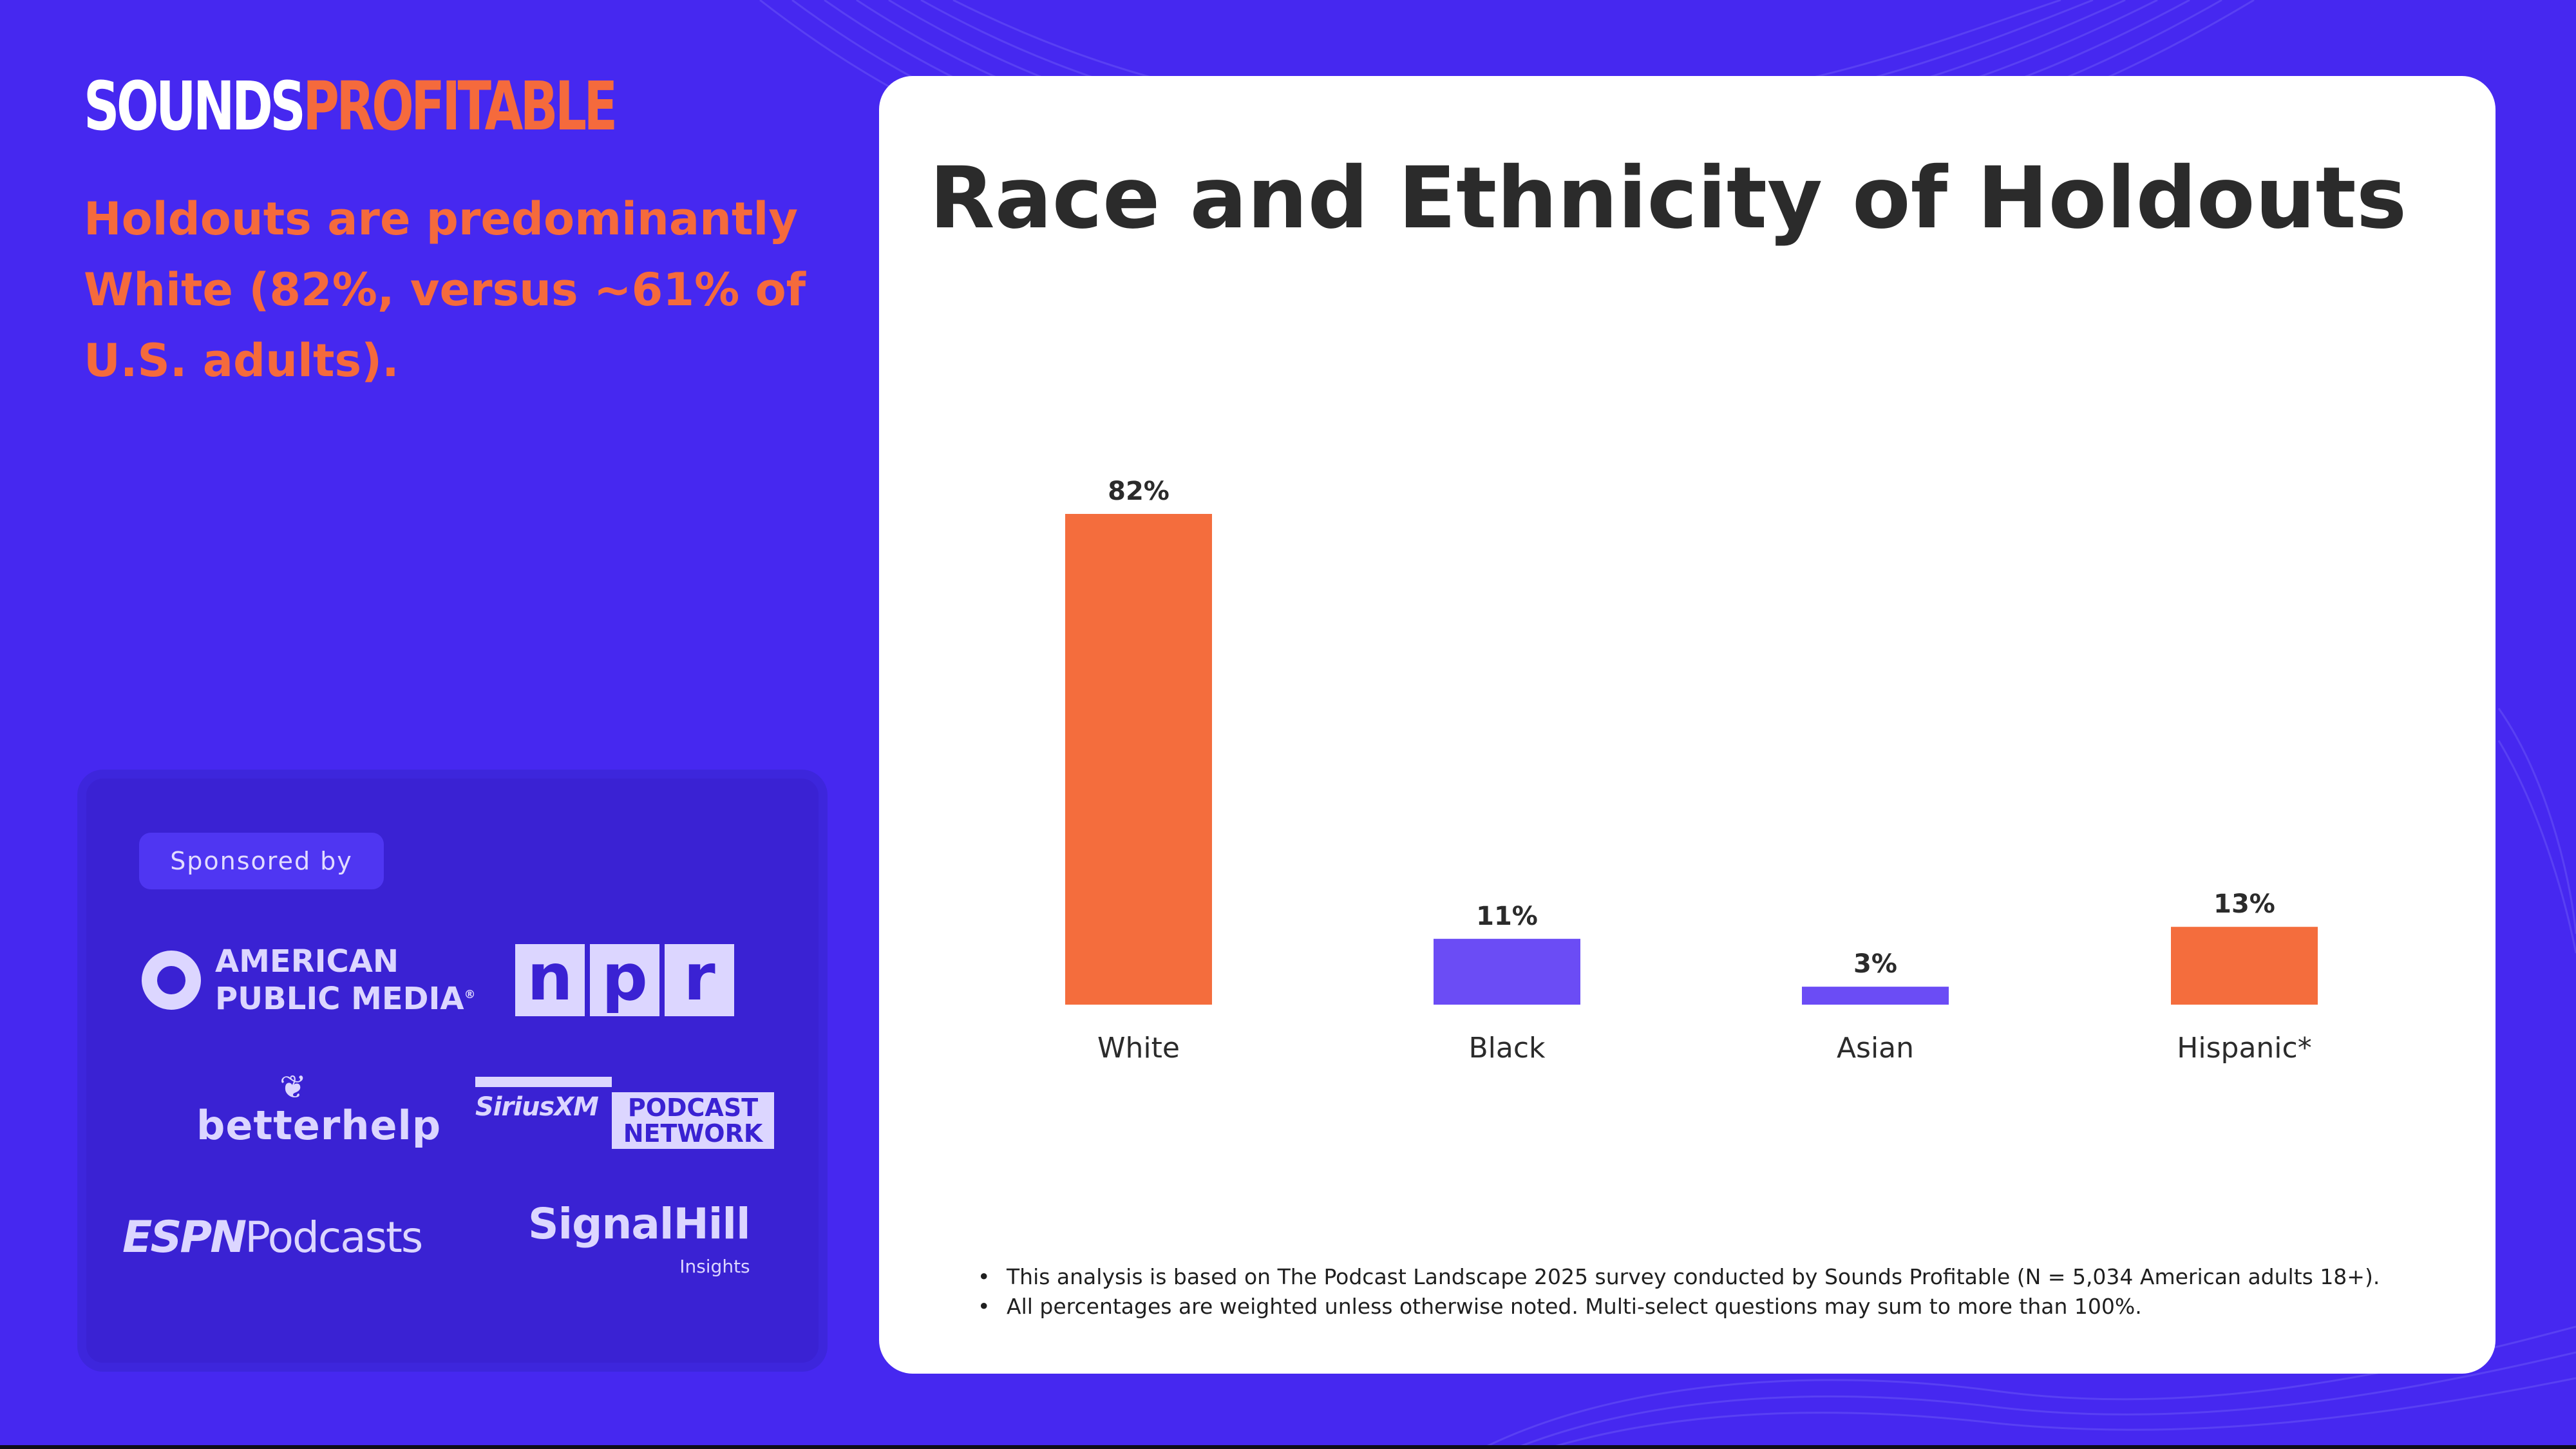 This screenshot has height=1449, width=2576. What do you see at coordinates (309, 980) in the screenshot?
I see `american-public-media-logo: AMERICAN PUBLIC MEDIA®` at bounding box center [309, 980].